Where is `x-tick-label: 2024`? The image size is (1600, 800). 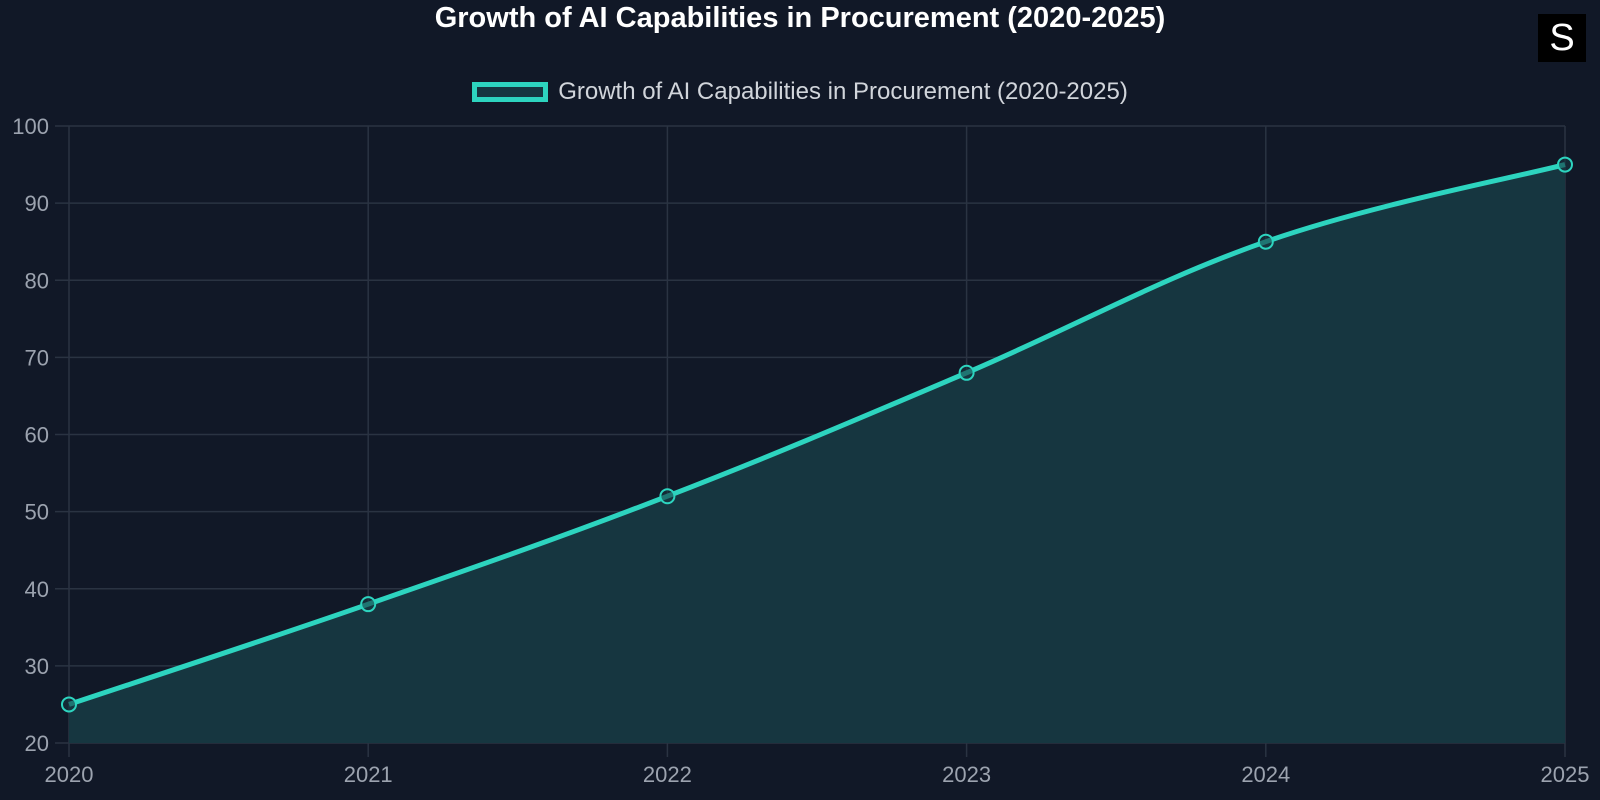 x-tick-label: 2024 is located at coordinates (1265, 774).